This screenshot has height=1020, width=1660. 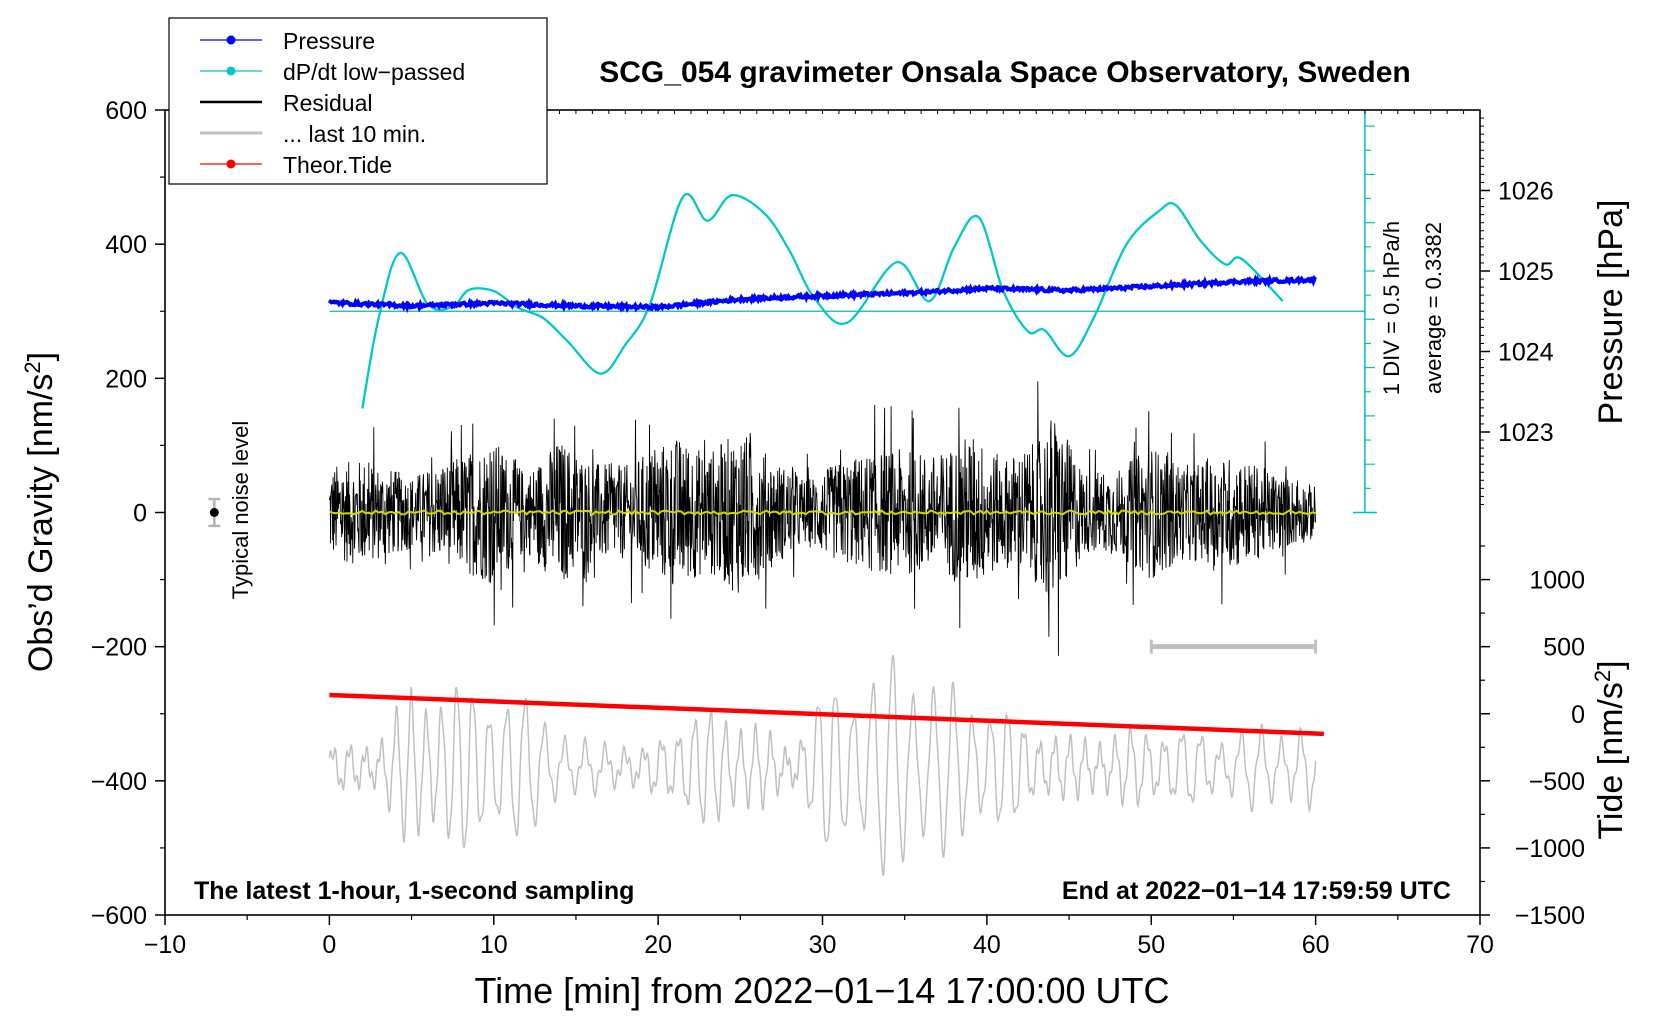 What do you see at coordinates (1526, 433) in the screenshot?
I see `pressure-tick-label: 1023` at bounding box center [1526, 433].